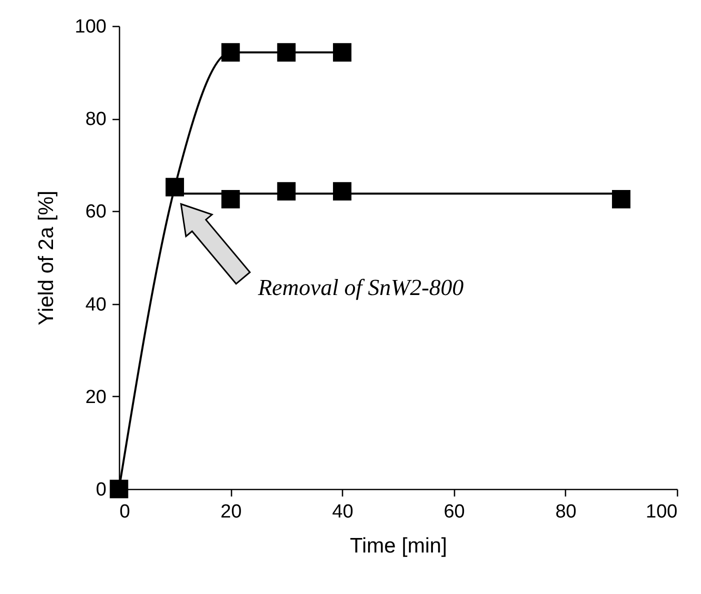 This screenshot has height=594, width=701. What do you see at coordinates (565, 512) in the screenshot?
I see `x-tick-label: 80` at bounding box center [565, 512].